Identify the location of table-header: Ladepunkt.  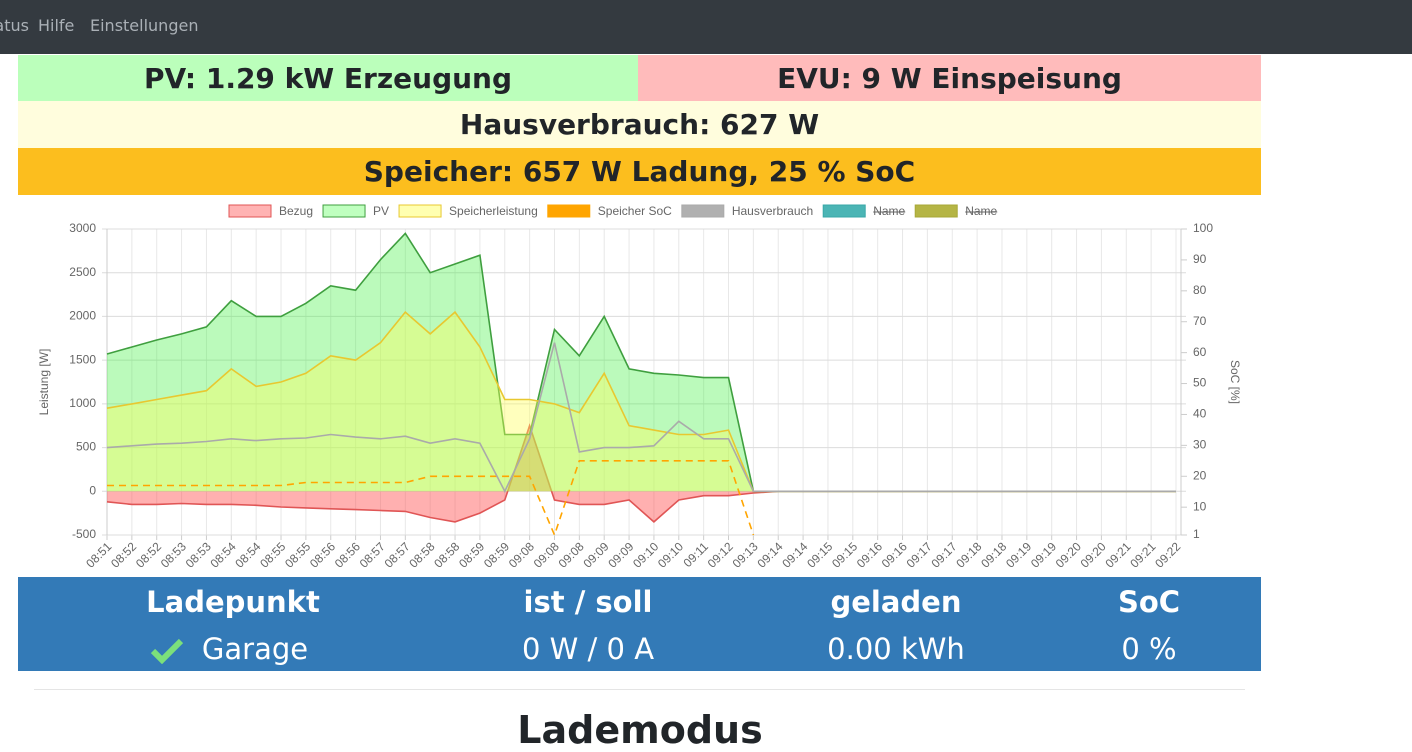
(233, 602).